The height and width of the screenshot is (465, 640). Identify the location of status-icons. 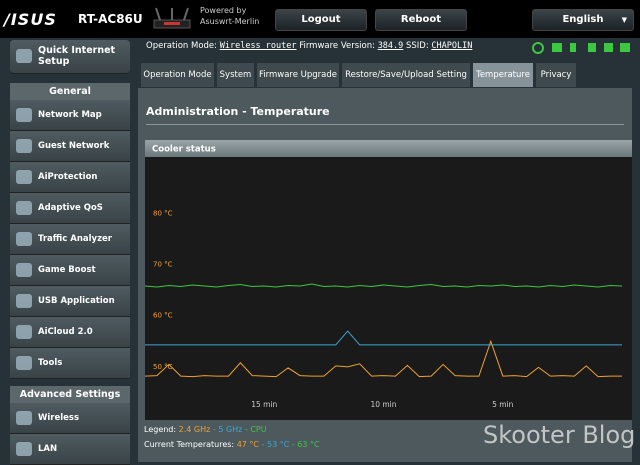
(581, 48).